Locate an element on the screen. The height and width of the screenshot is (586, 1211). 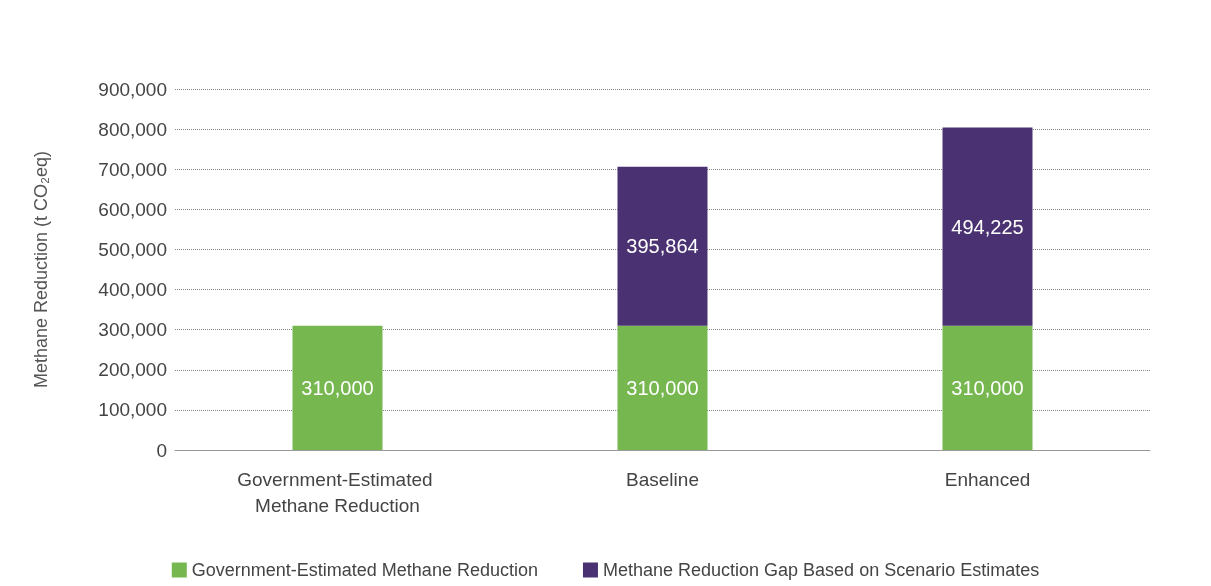
y-tick-label: 600,000 is located at coordinates (132, 209).